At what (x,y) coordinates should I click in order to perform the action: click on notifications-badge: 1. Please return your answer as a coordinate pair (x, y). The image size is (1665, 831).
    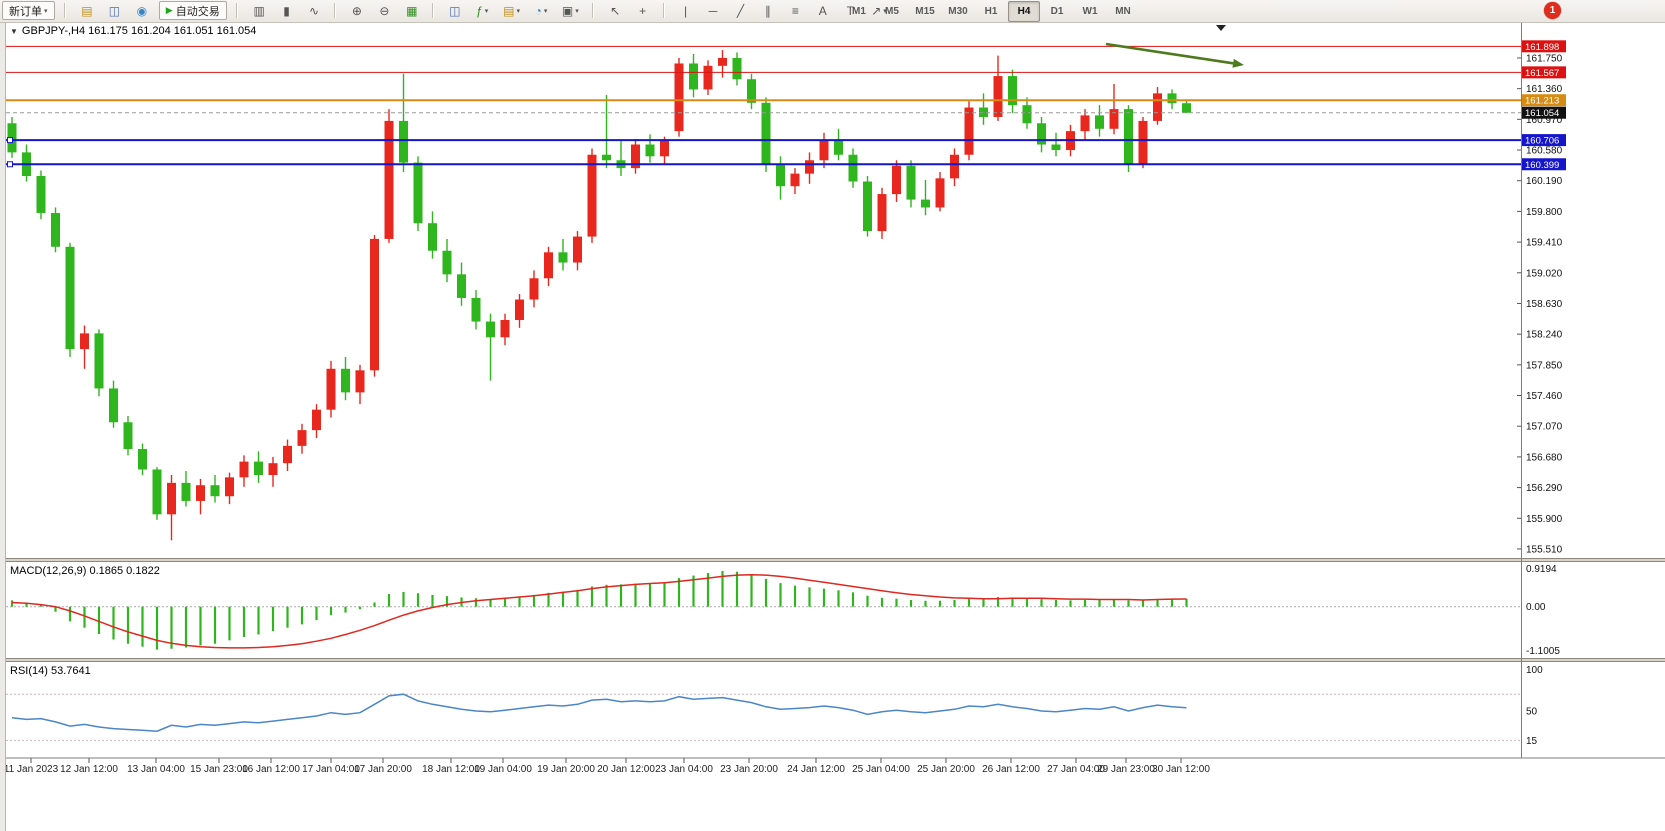
    Looking at the image, I should click on (1552, 10).